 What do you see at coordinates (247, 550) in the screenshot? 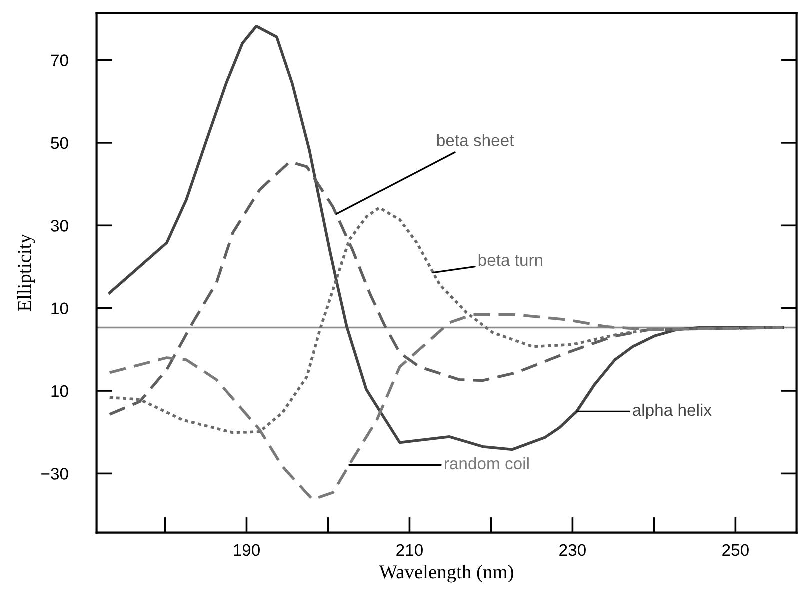
I see `x-tick-label: 190` at bounding box center [247, 550].